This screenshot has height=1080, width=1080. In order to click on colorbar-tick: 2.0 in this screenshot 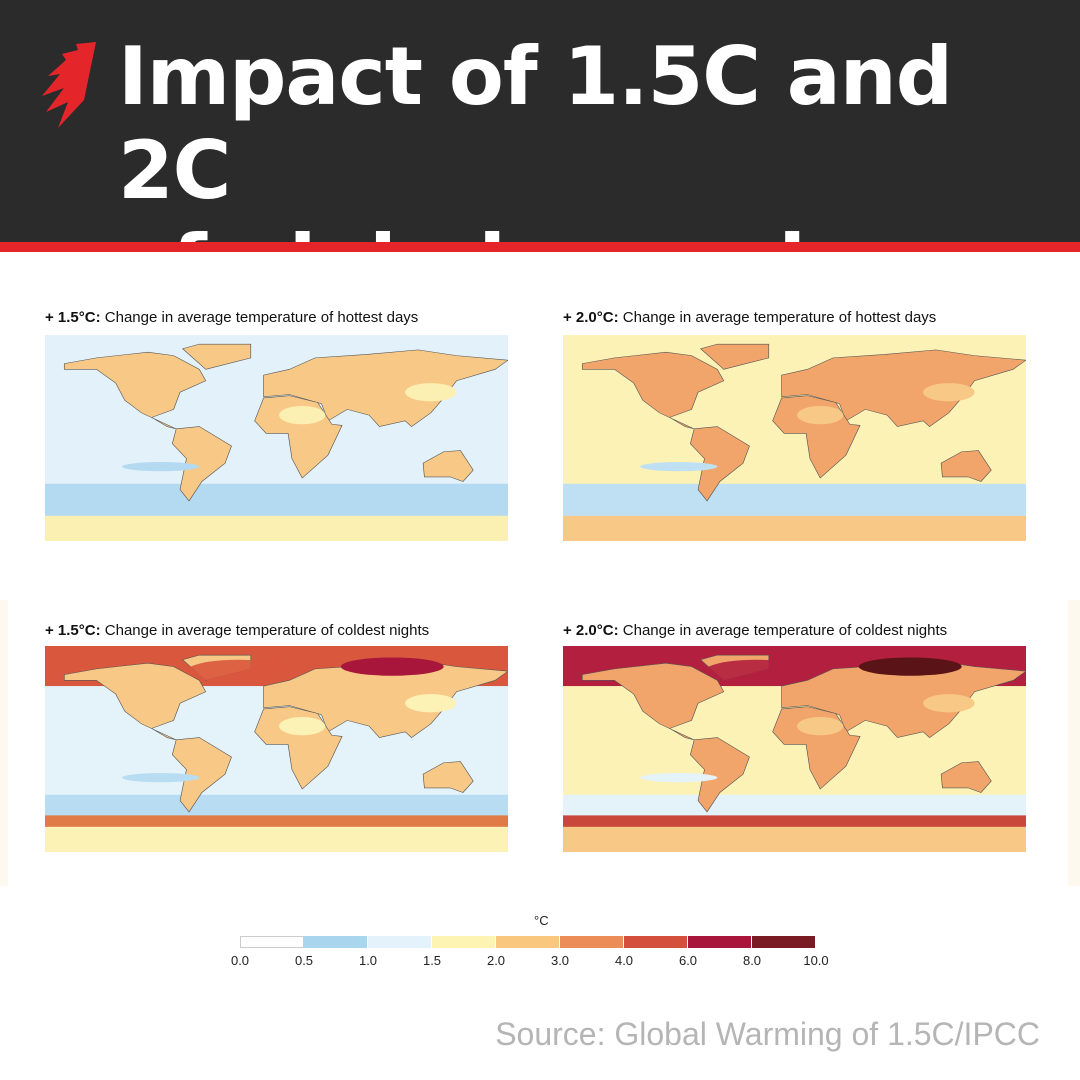, I will do `click(496, 960)`.